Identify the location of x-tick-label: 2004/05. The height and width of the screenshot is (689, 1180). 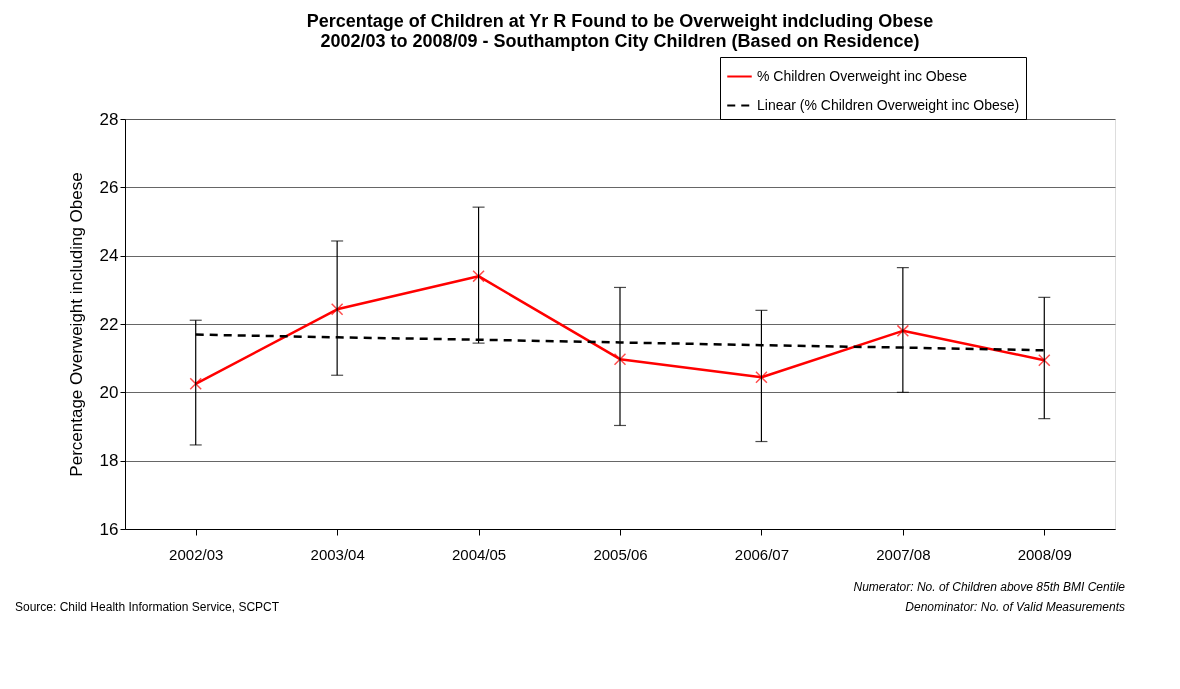
(479, 554).